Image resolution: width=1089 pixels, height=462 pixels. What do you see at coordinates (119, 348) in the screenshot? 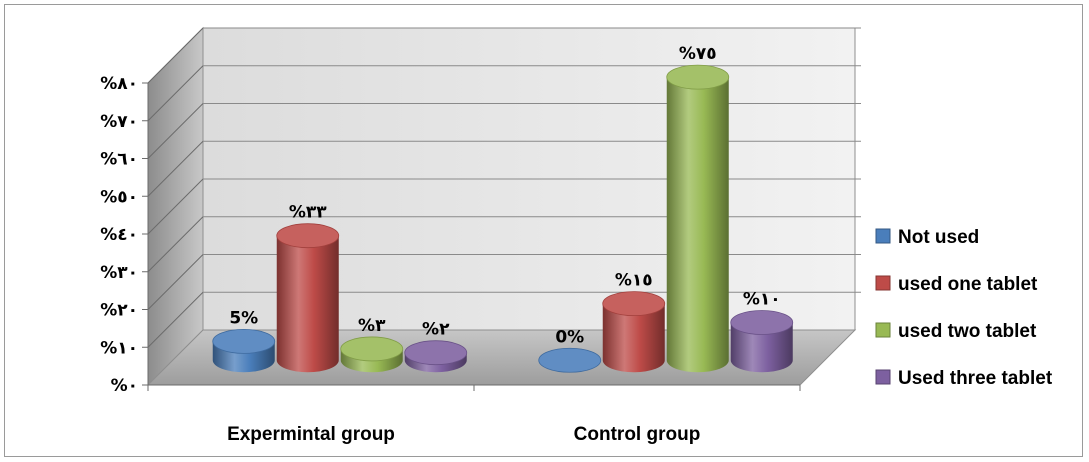
I see `y-tick-label: %١٠` at bounding box center [119, 348].